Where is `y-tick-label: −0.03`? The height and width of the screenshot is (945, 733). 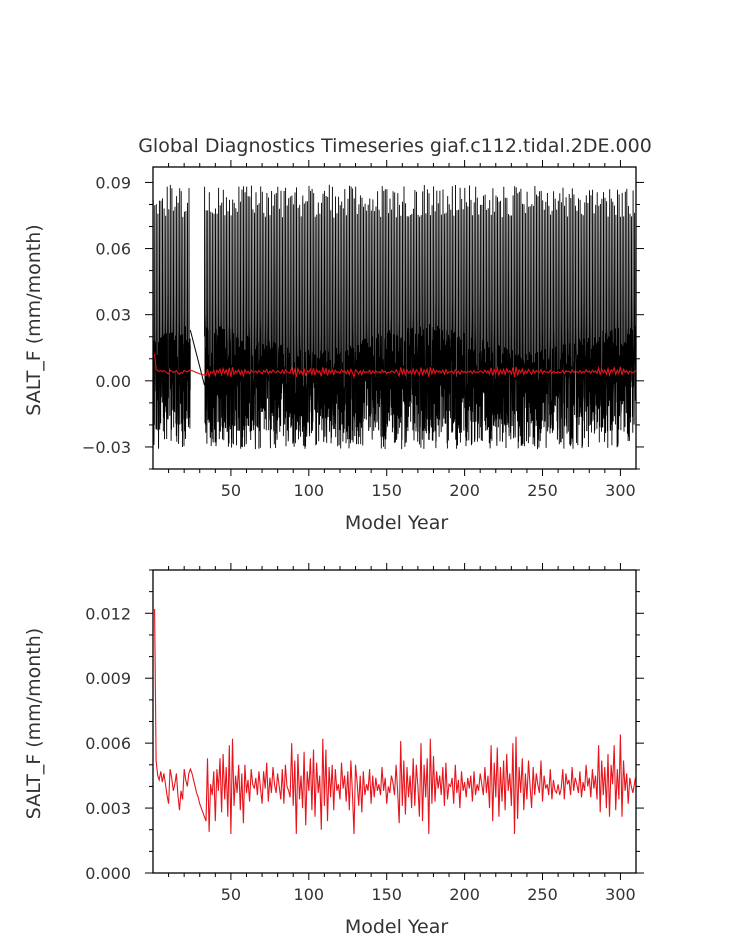
y-tick-label: −0.03 is located at coordinates (106, 447).